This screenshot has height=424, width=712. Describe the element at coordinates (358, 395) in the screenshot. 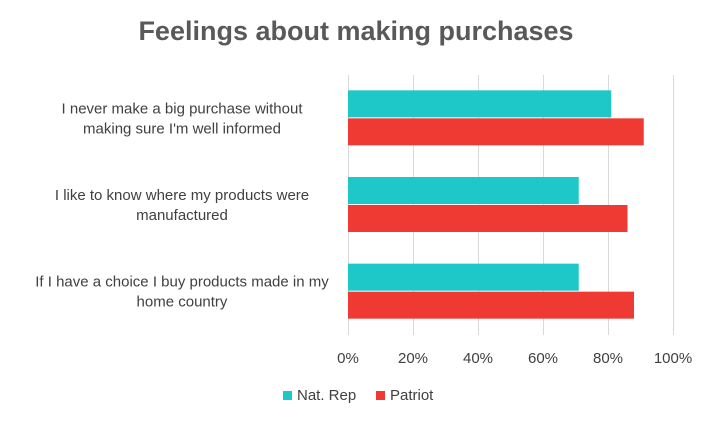

I see `legend: Nat. Rep Patriot` at that location.